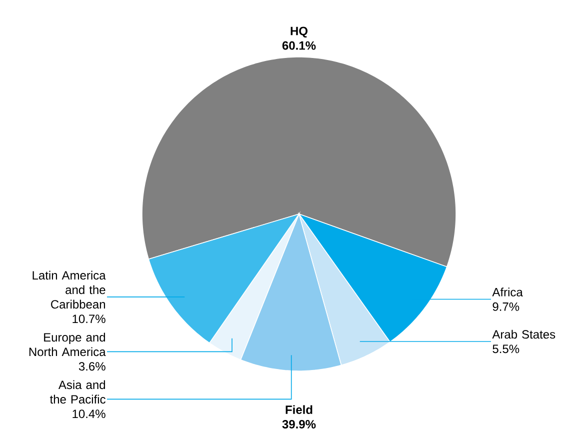 The width and height of the screenshot is (570, 443). I want to click on slice-label: Europe and North America, so click(67, 344).